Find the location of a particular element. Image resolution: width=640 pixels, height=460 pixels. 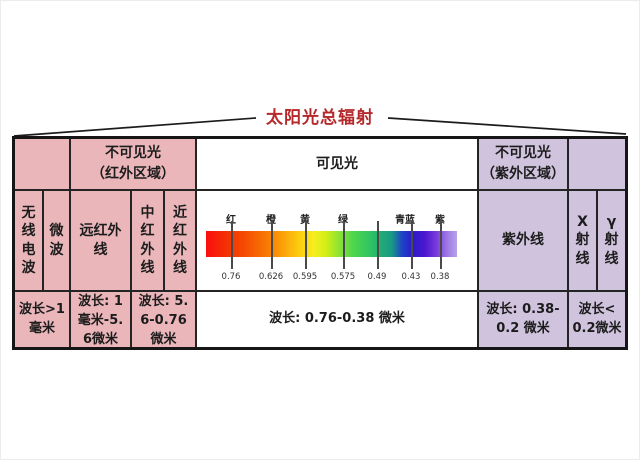

header-visible-label: 可见光 is located at coordinates (337, 163).